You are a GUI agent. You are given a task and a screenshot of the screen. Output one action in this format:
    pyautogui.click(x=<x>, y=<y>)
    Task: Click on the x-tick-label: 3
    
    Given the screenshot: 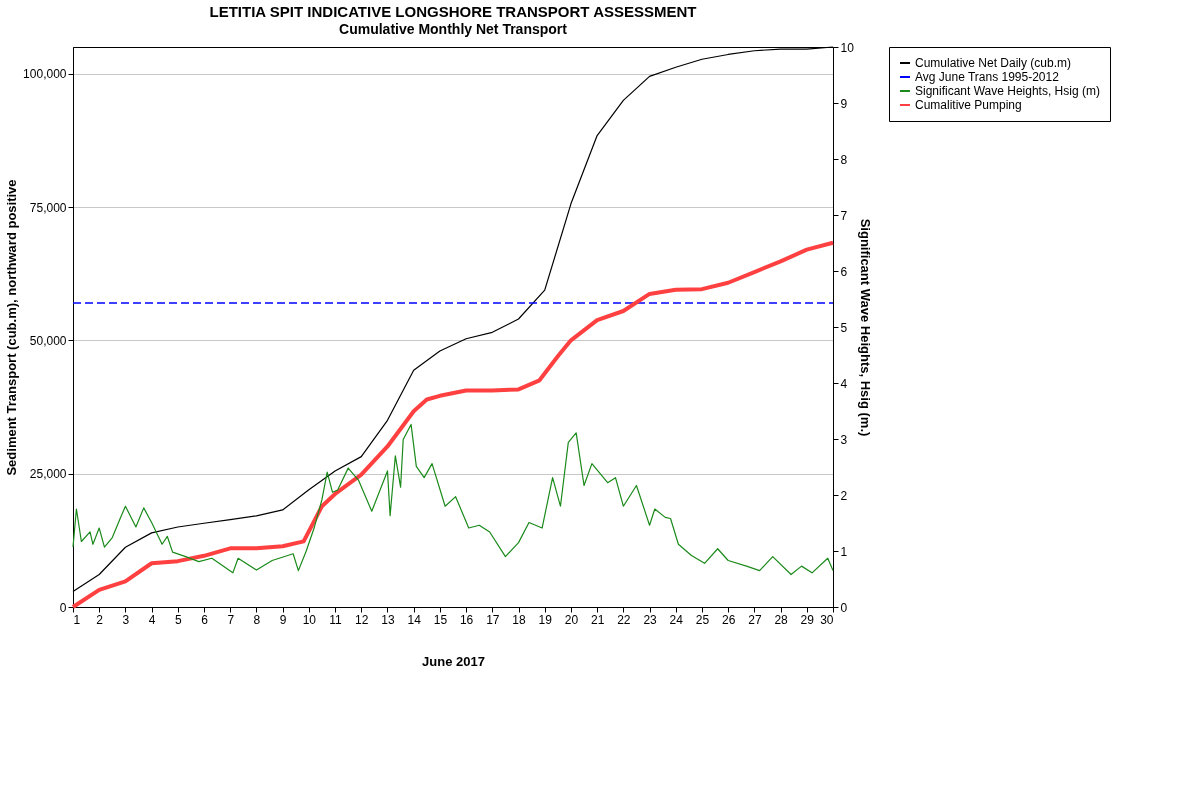 What is the action you would take?
    pyautogui.click(x=126, y=619)
    